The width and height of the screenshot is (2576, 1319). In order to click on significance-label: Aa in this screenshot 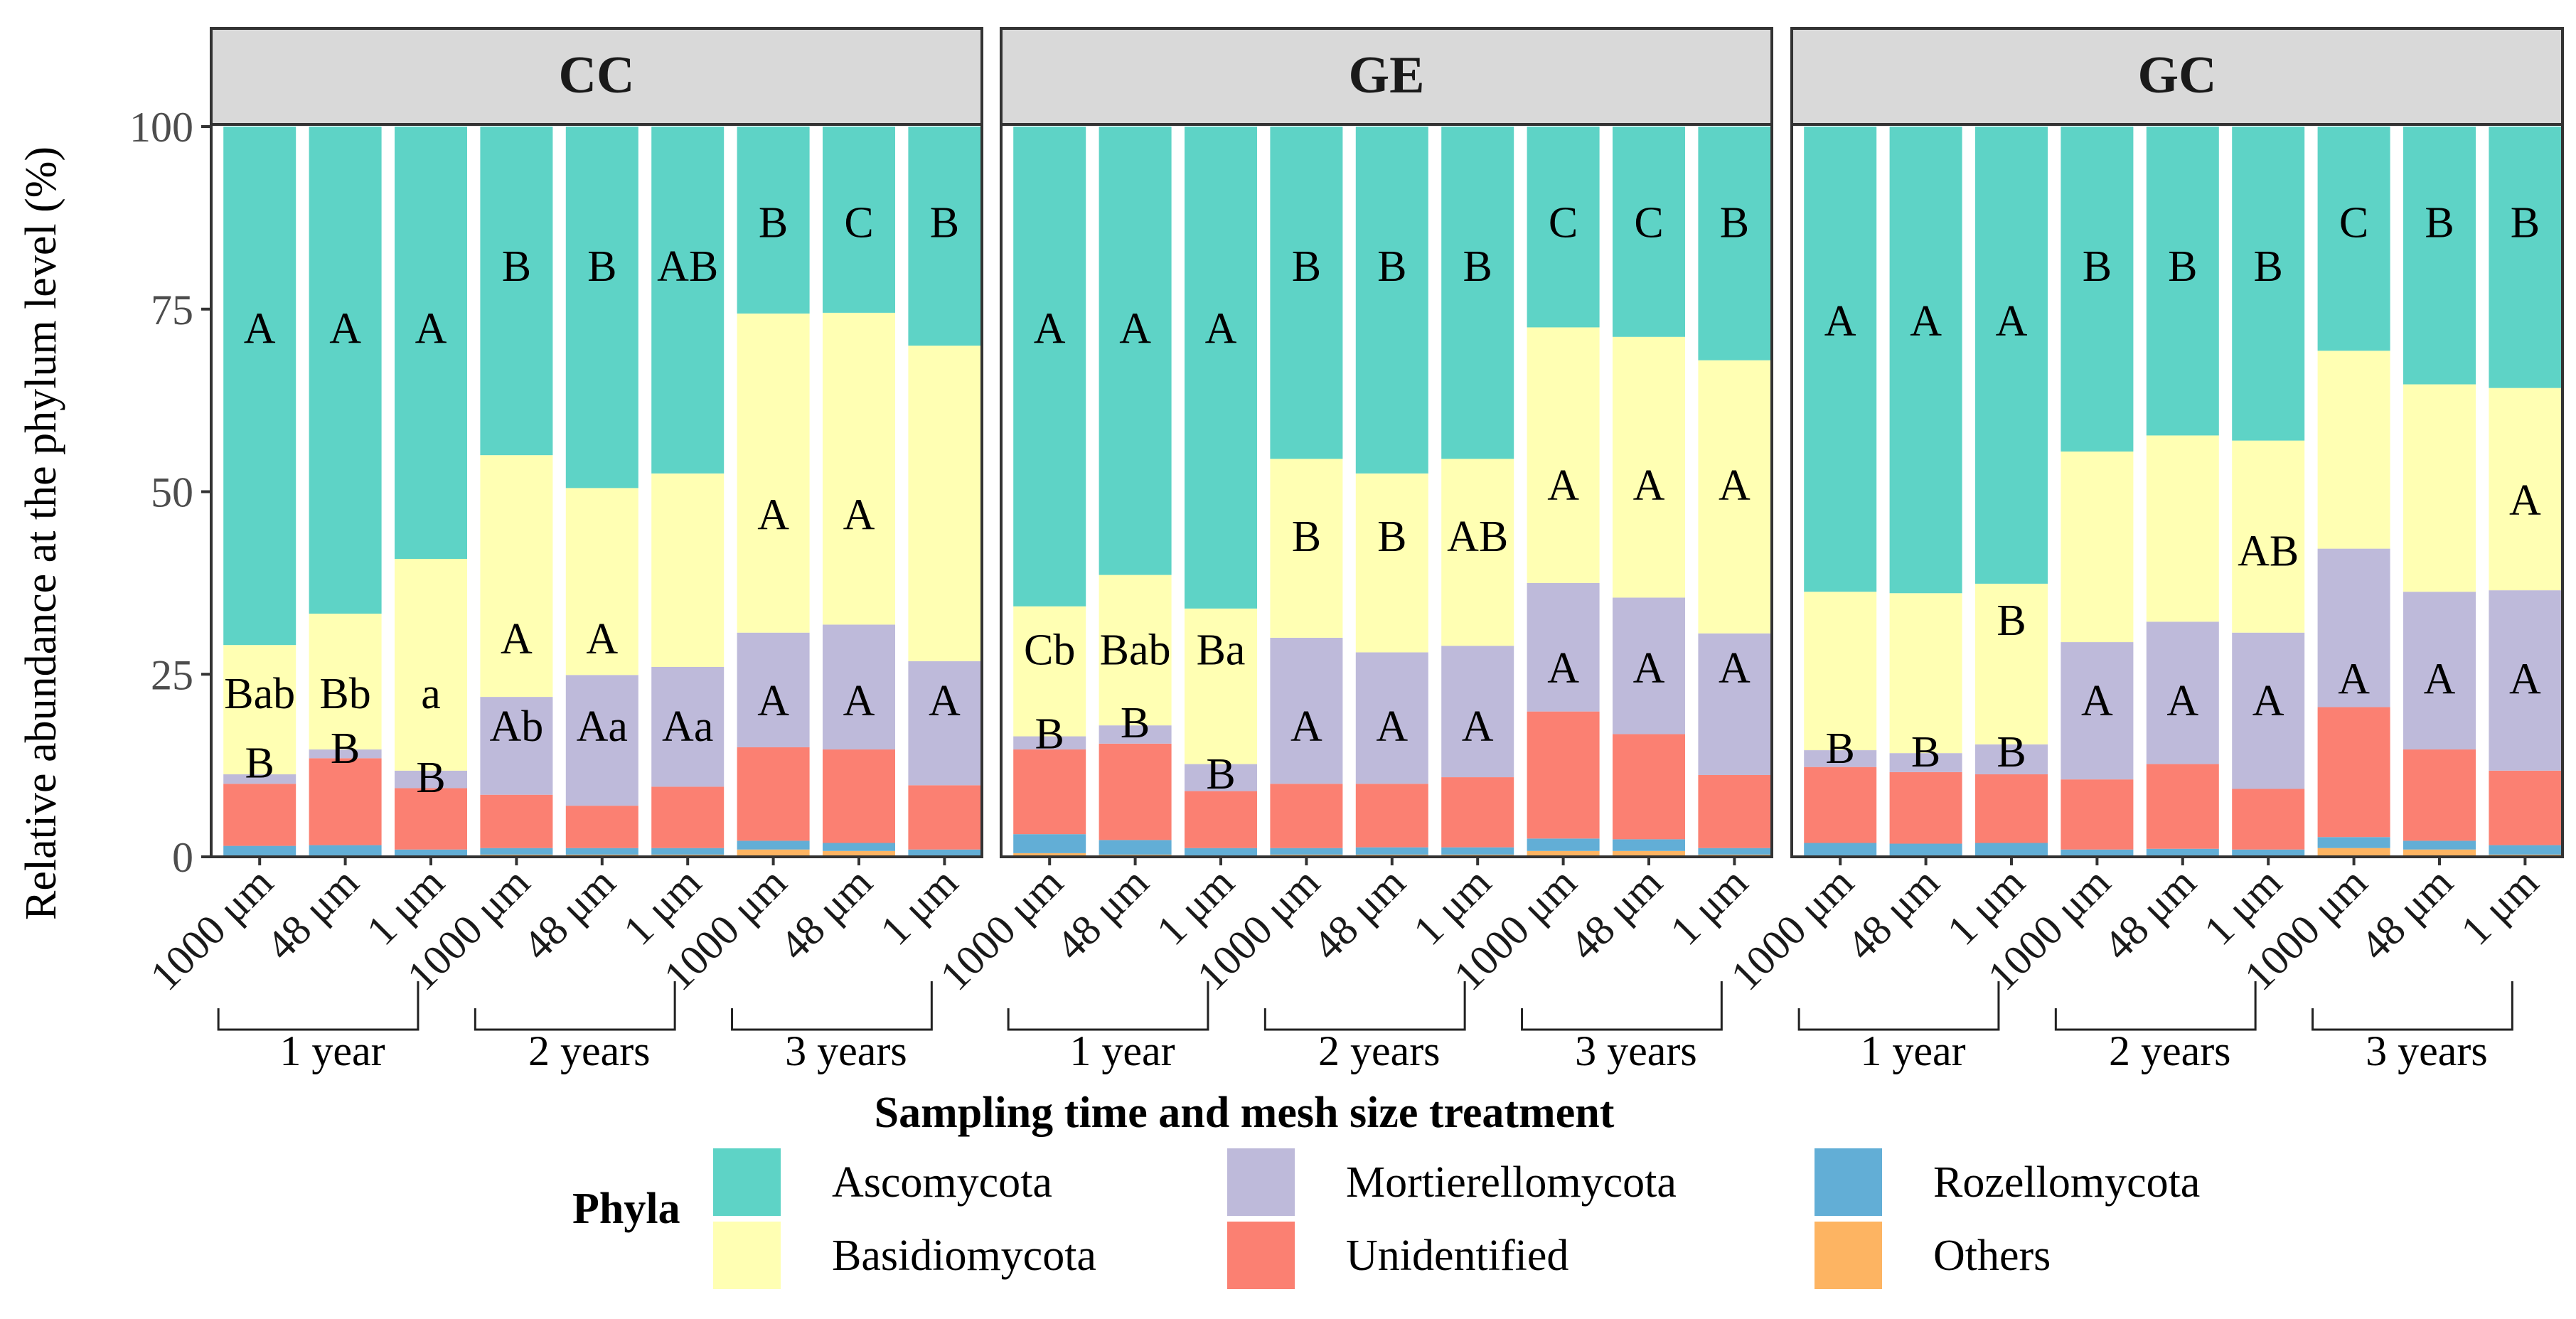, I will do `click(687, 727)`.